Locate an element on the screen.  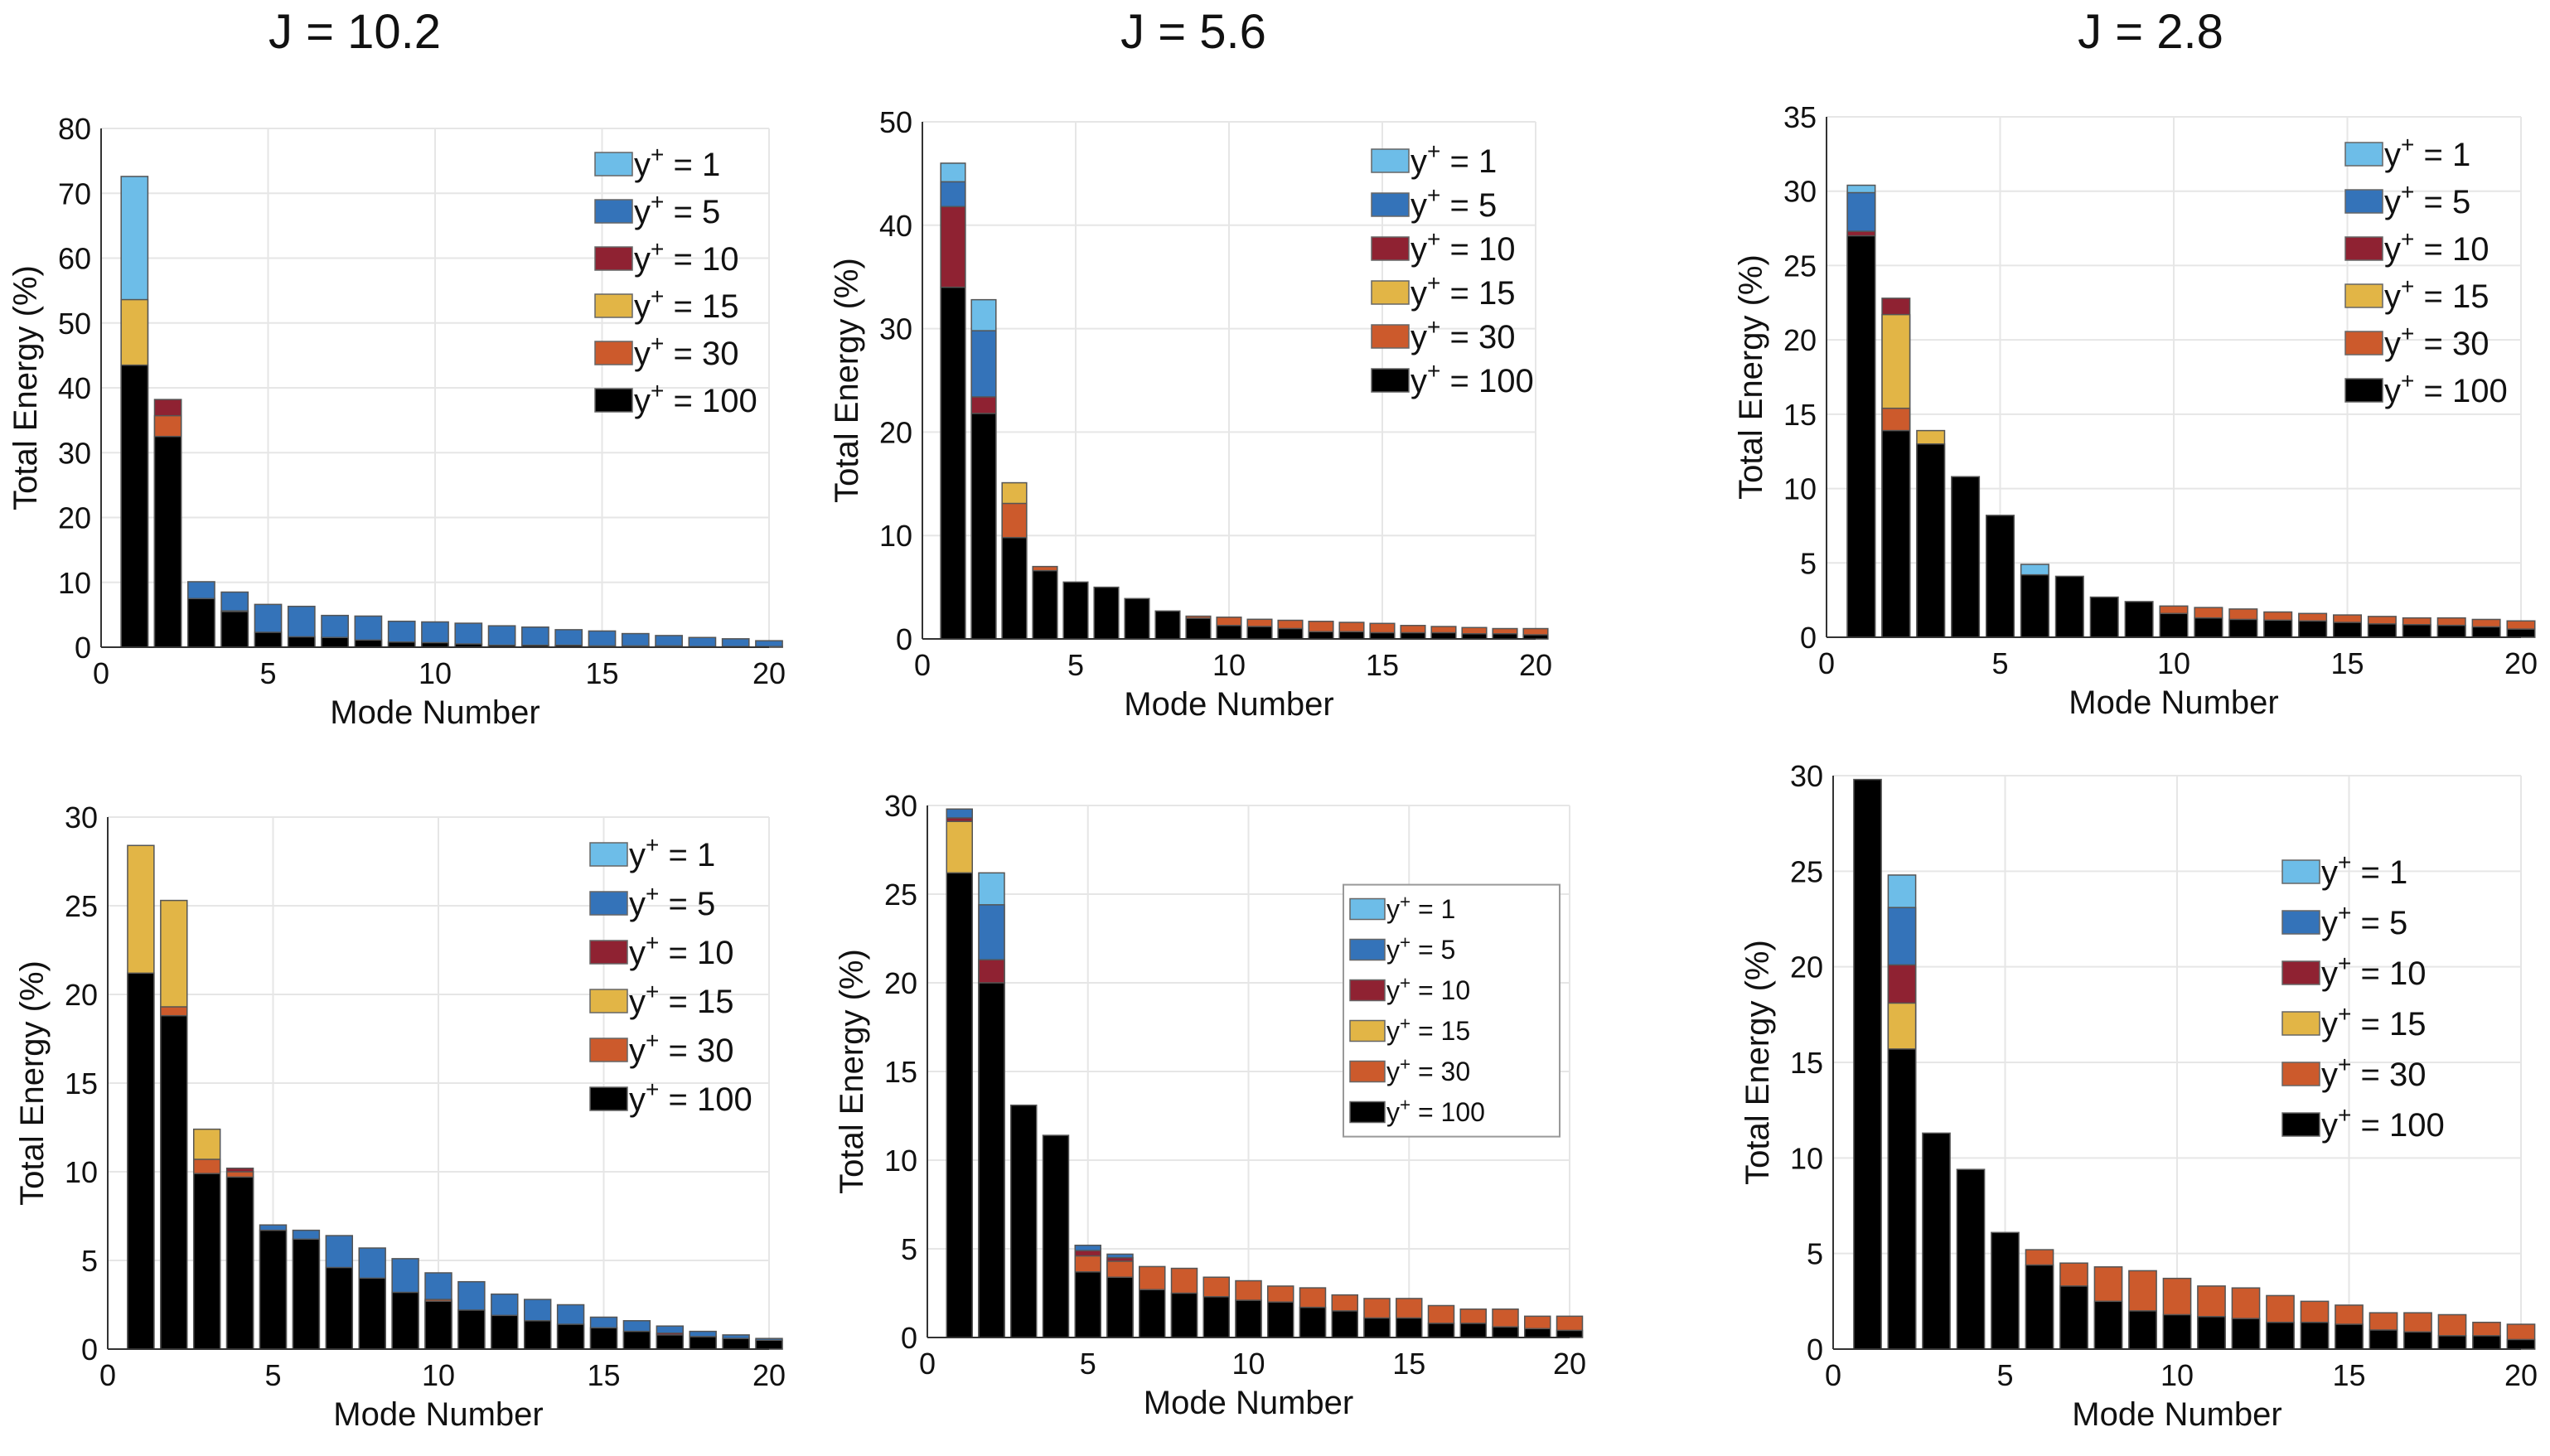
y-tick-label: 40 is located at coordinates (74, 388).